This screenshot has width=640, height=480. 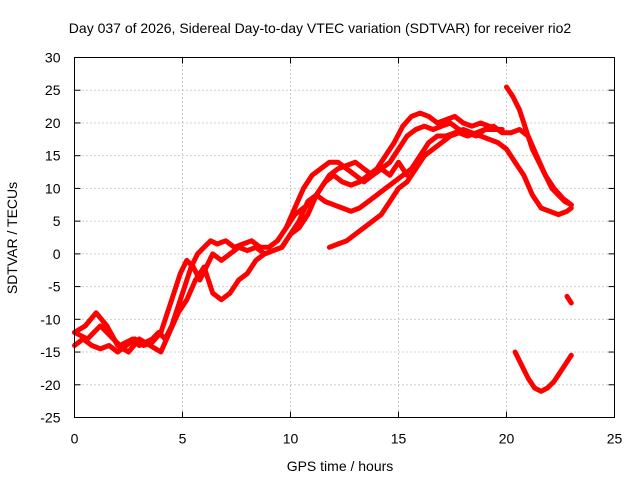 What do you see at coordinates (53, 58) in the screenshot?
I see `y-tick-label: 30` at bounding box center [53, 58].